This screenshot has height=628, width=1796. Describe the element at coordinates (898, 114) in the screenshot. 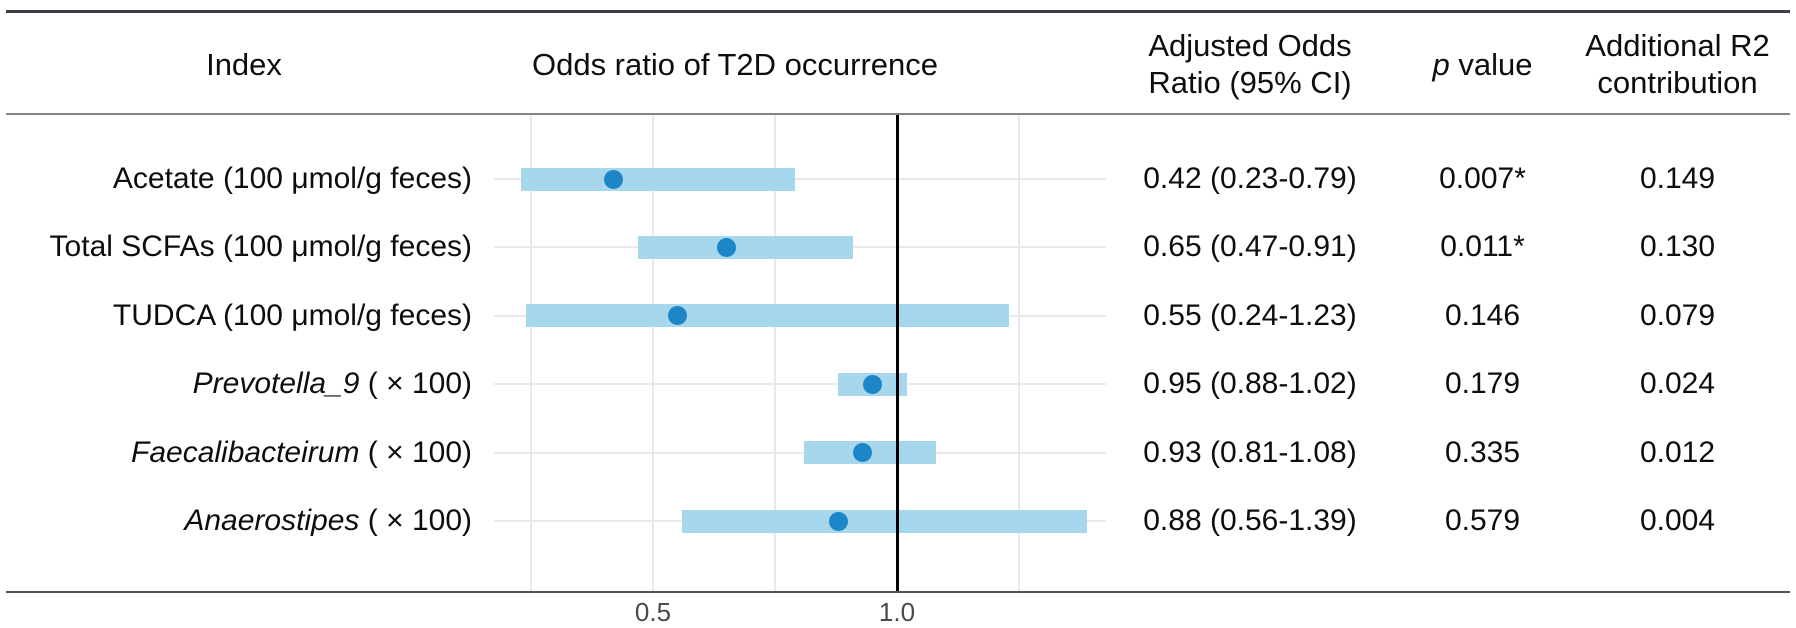

I see `header-rule` at that location.